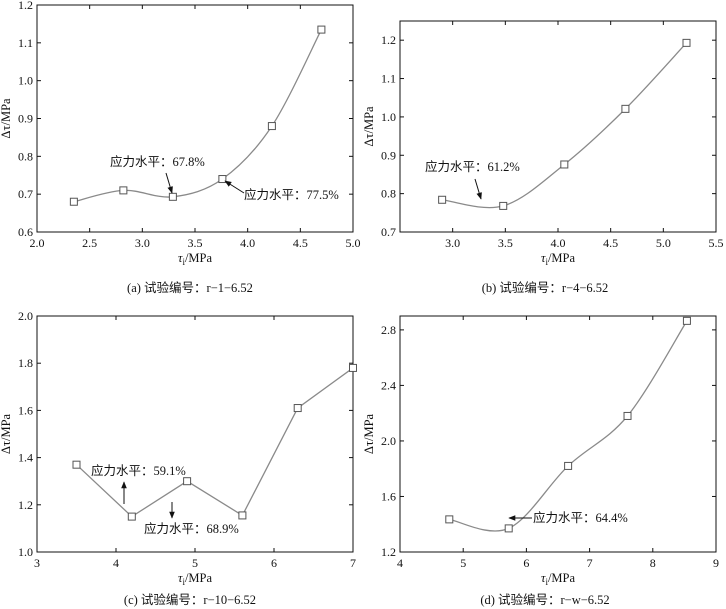  What do you see at coordinates (157, 161) in the screenshot?
I see `annotation-label: 应力水平：67.8%` at bounding box center [157, 161].